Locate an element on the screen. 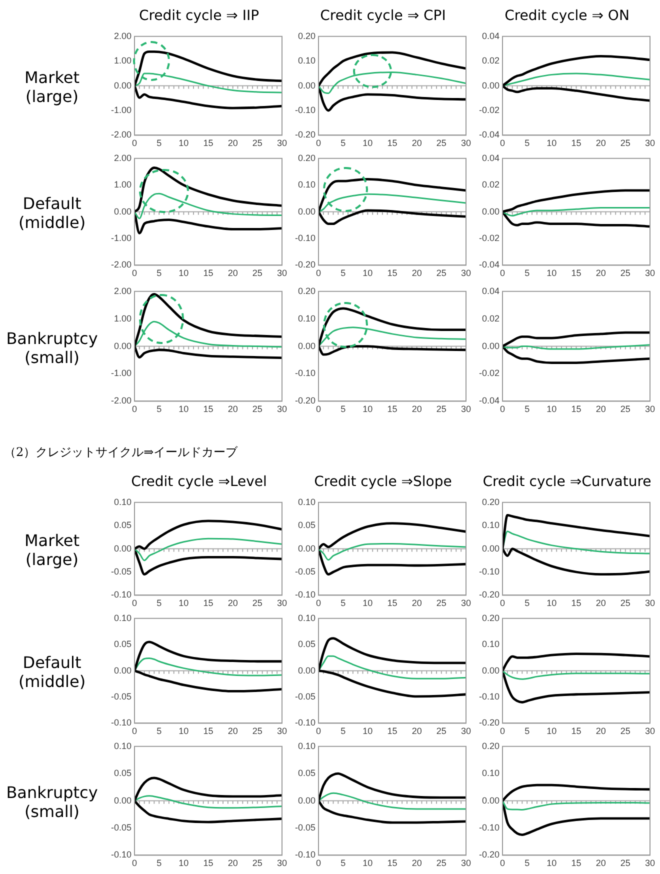 The width and height of the screenshot is (660, 874). y-tick-label: 2.00 is located at coordinates (123, 35).